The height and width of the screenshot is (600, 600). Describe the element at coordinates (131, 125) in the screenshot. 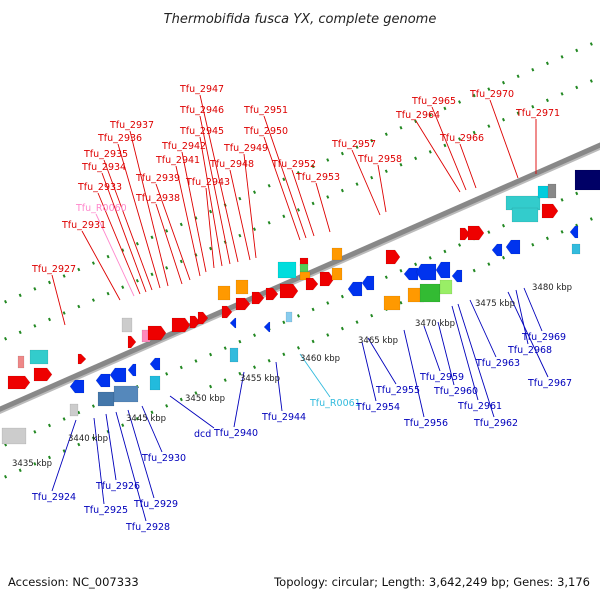

I see `gene-label-tfu-2937: Tfu_2937` at that location.